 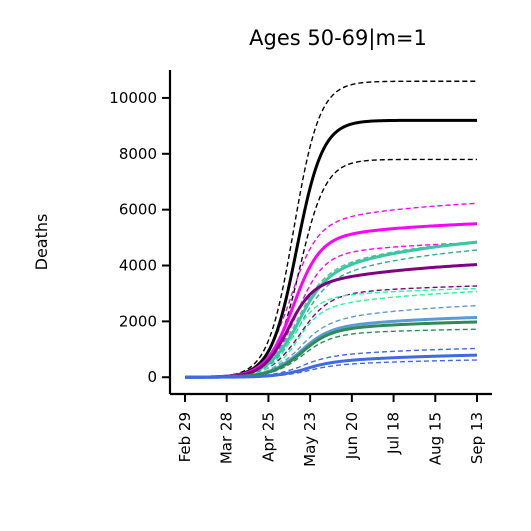 I want to click on y-tick-label: 8000, so click(x=138, y=154).